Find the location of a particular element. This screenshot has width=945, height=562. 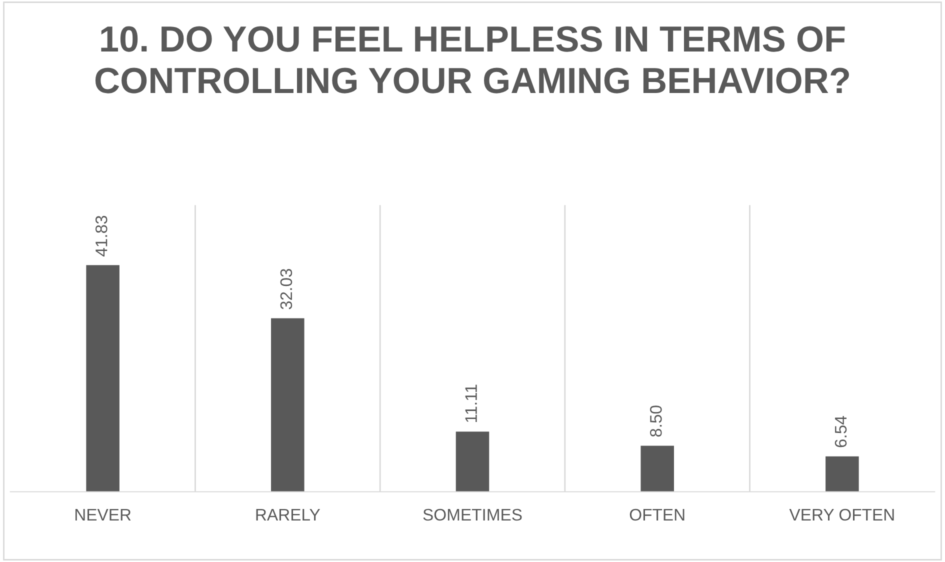

data-label: 32.03 is located at coordinates (286, 289).